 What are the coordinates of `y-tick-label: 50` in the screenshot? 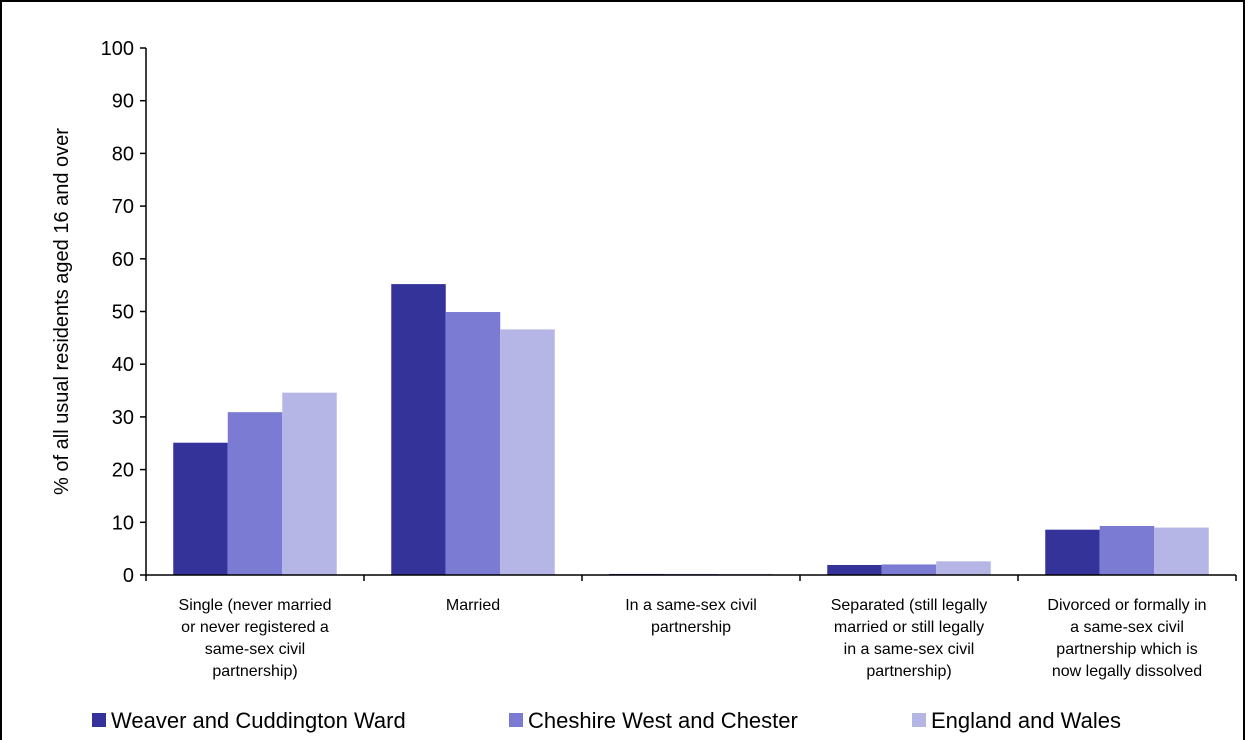 It's located at (123, 313).